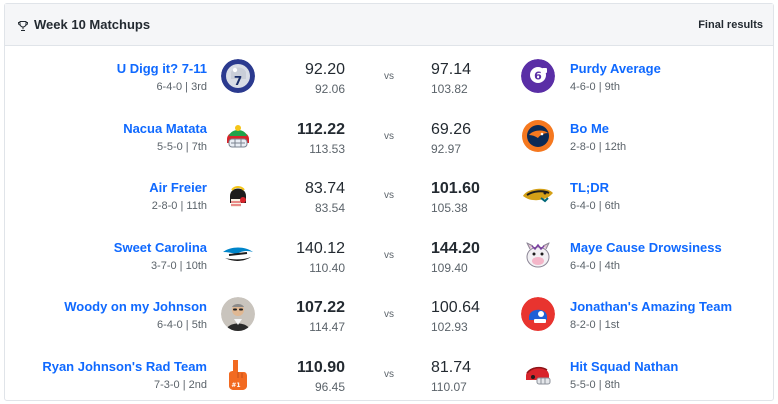 The width and height of the screenshot is (778, 404). Describe the element at coordinates (327, 327) in the screenshot. I see `left-score-projected: 114.47` at that location.